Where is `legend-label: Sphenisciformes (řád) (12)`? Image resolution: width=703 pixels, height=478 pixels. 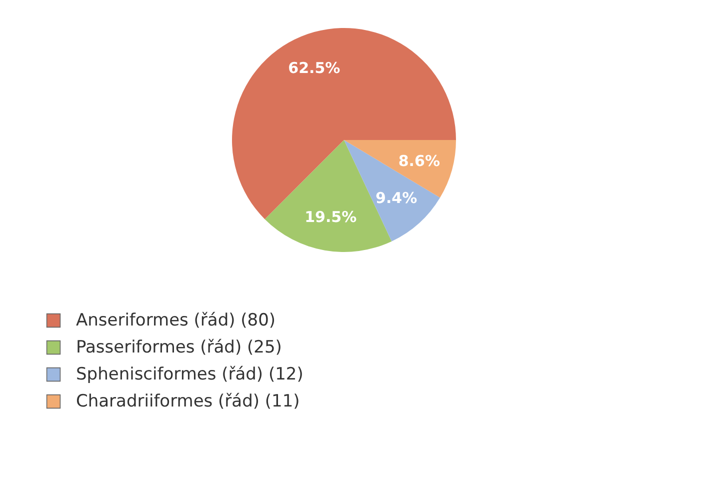
legend-label: Sphenisciformes (řád) (12) is located at coordinates (190, 374).